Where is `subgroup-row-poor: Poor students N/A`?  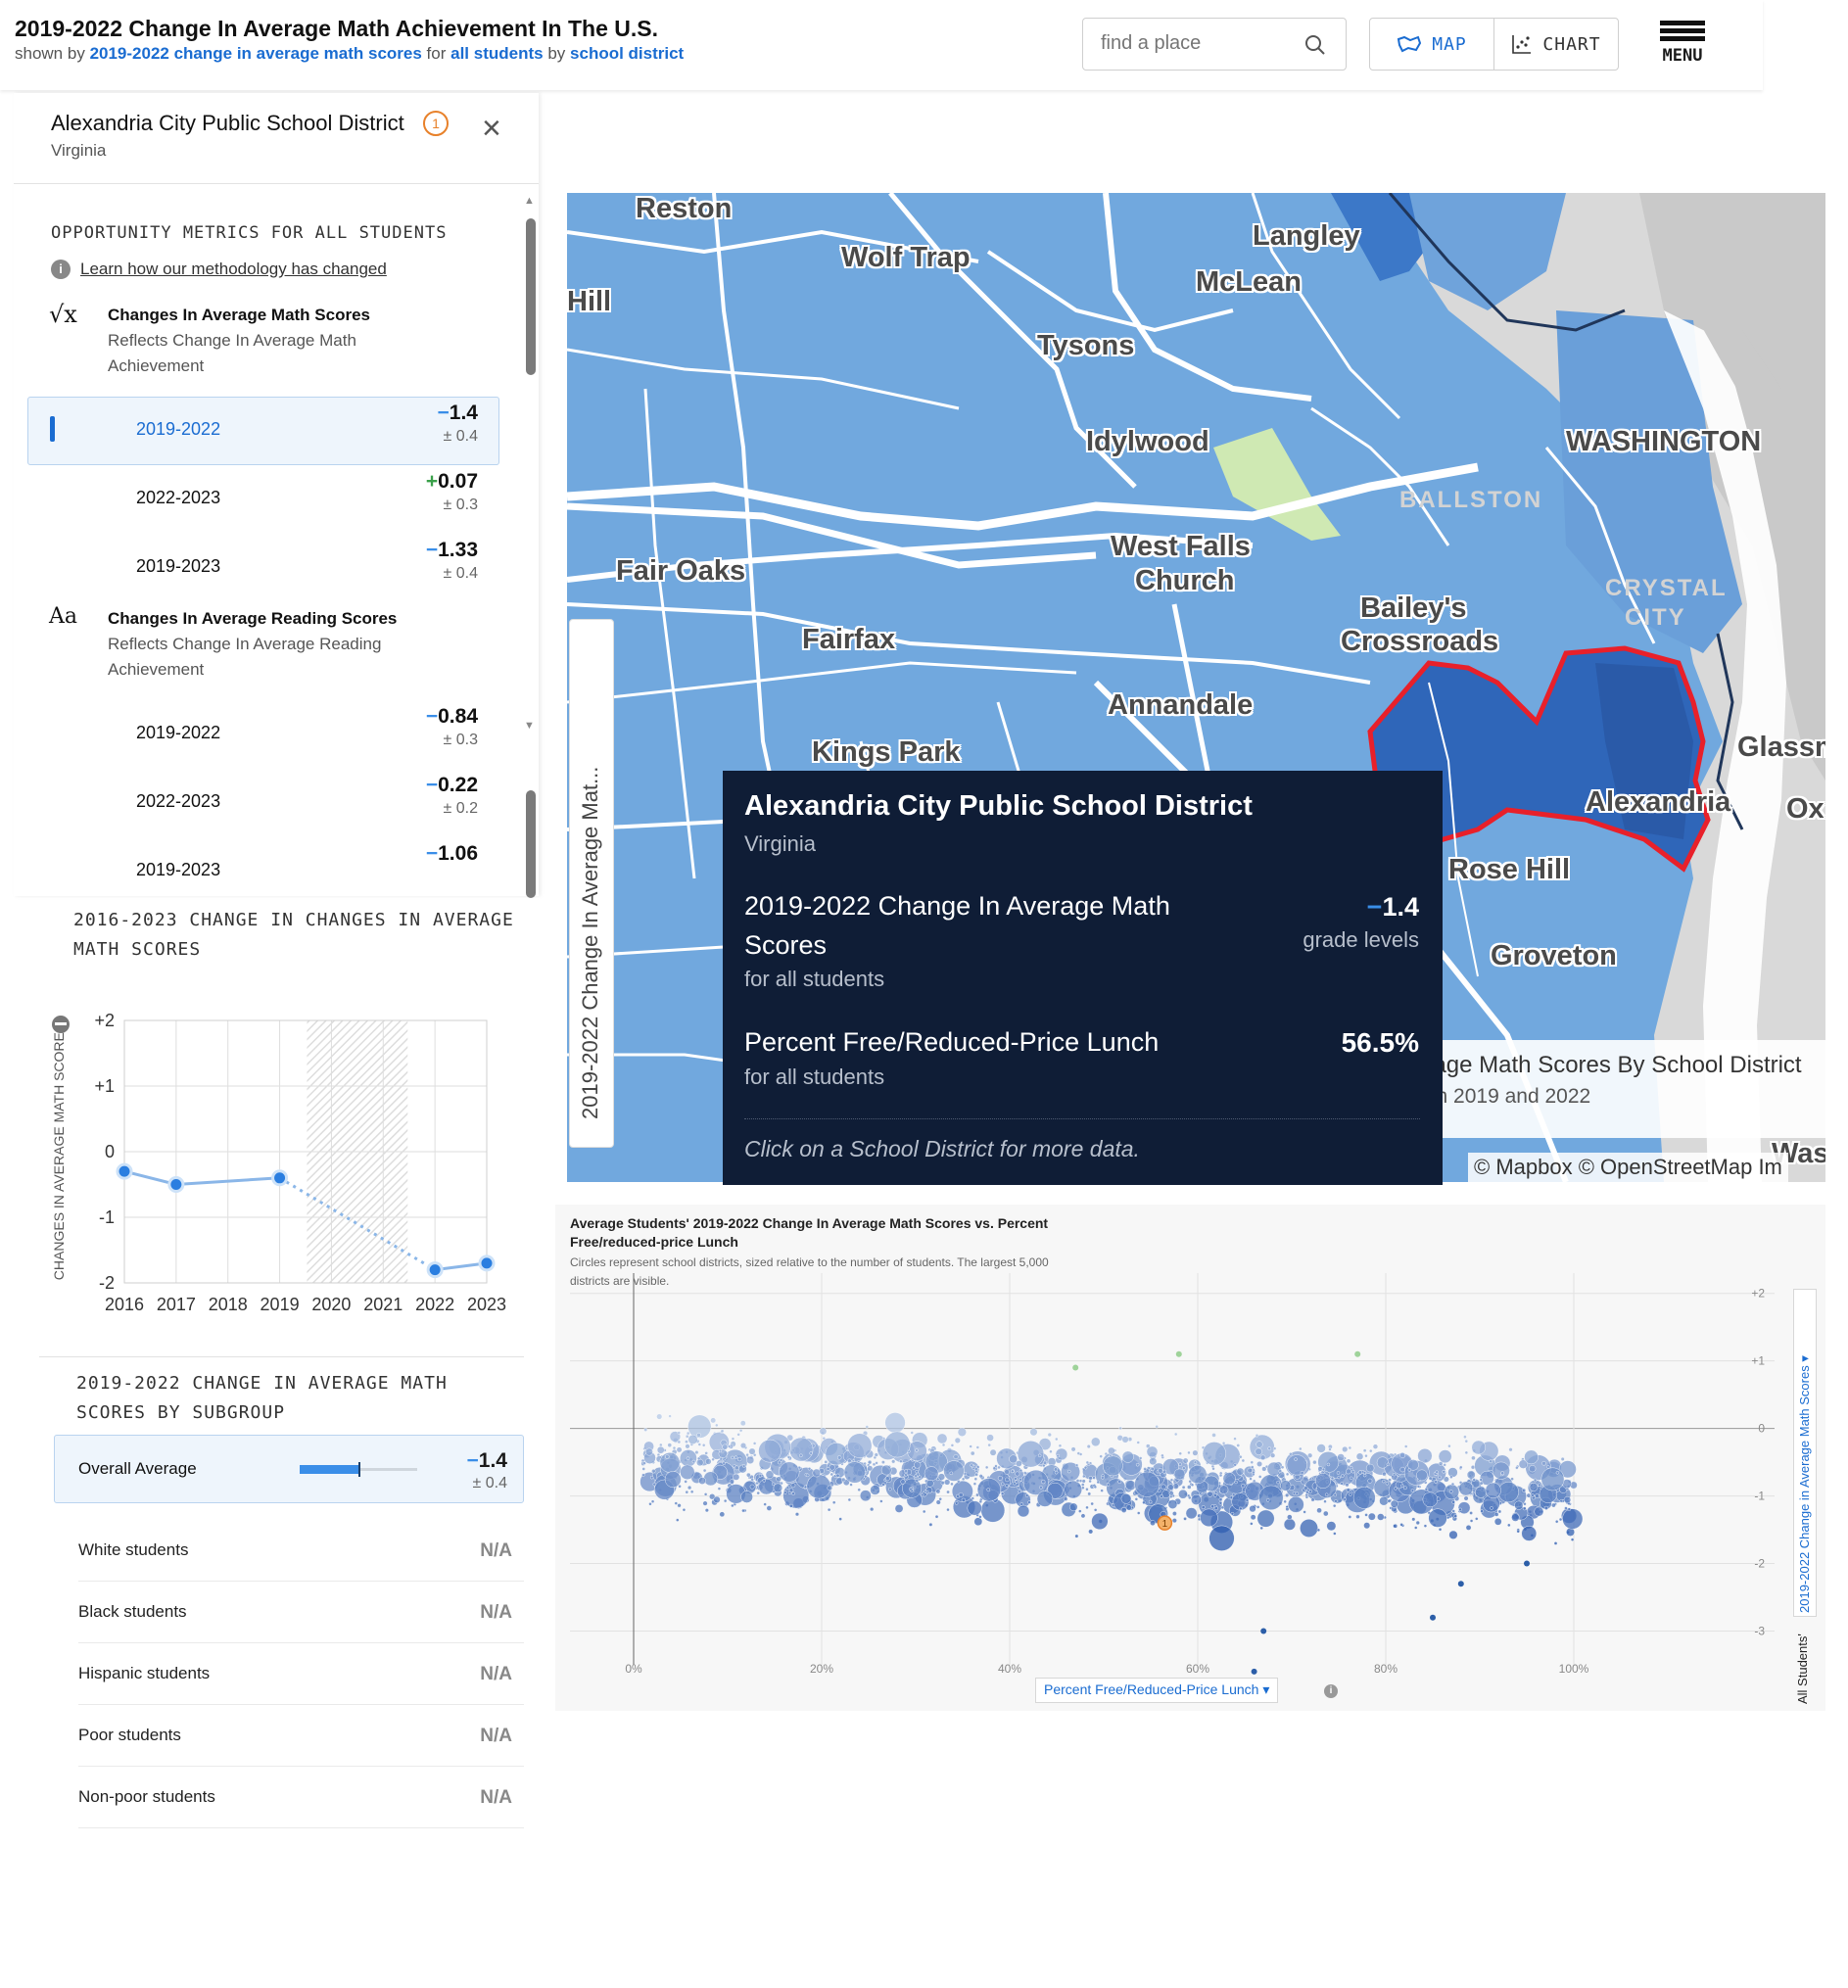 subgroup-row-poor: Poor students N/A is located at coordinates (301, 1737).